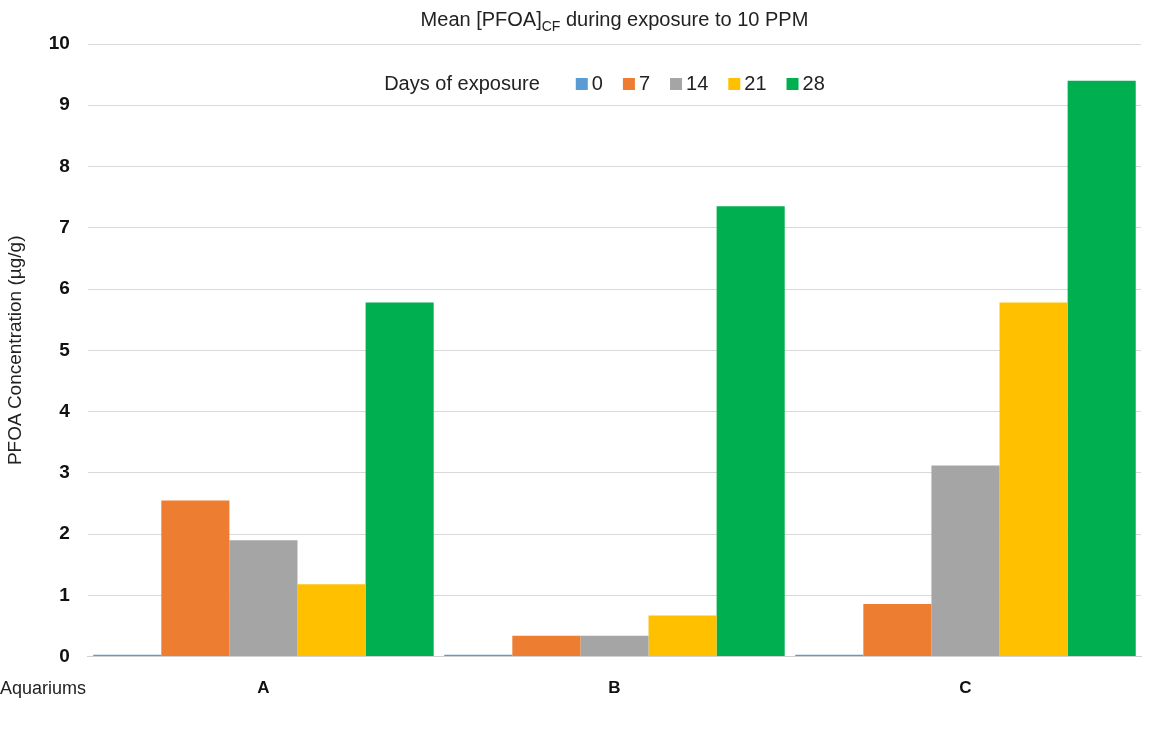 The width and height of the screenshot is (1151, 731). I want to click on y-tick-label: 4, so click(65, 410).